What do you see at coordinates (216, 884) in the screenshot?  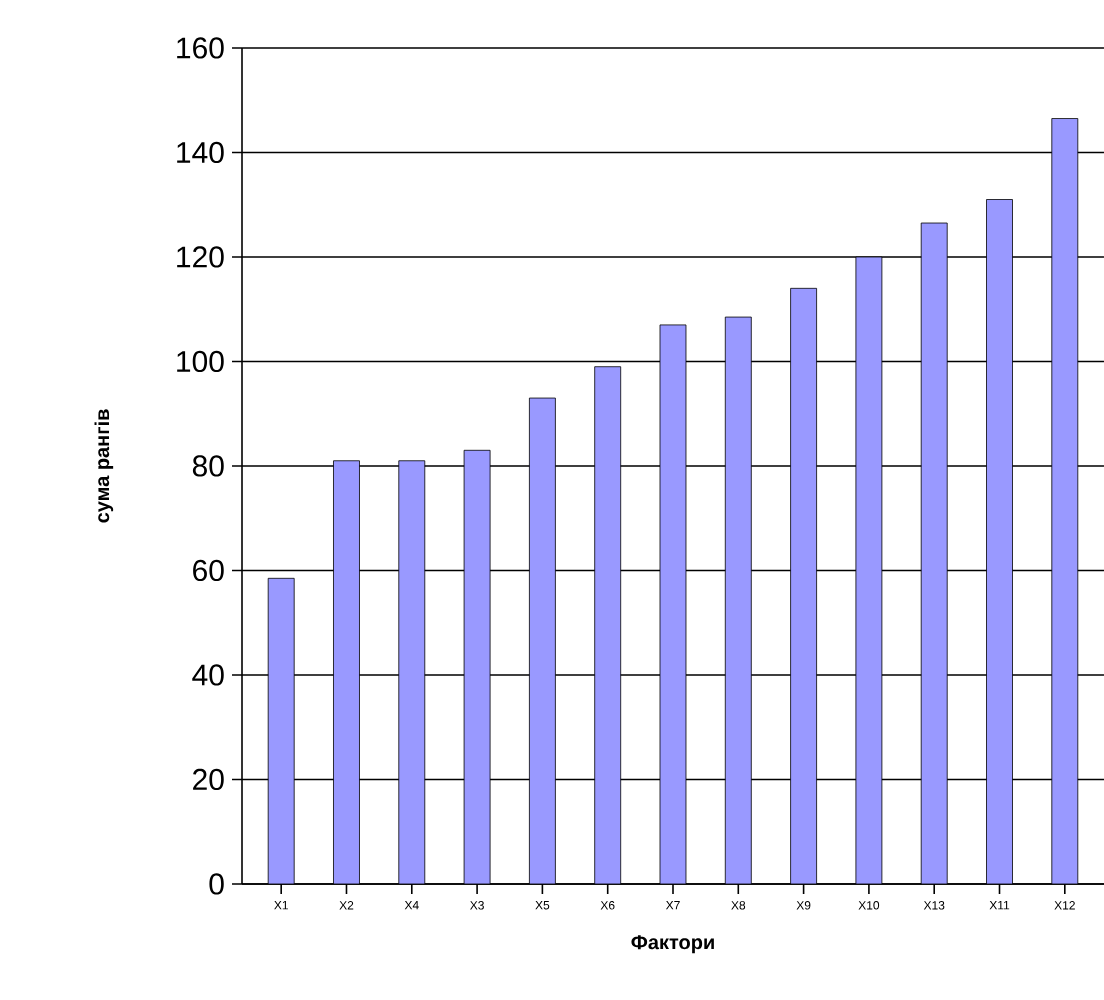 I see `y-tick-label: 0` at bounding box center [216, 884].